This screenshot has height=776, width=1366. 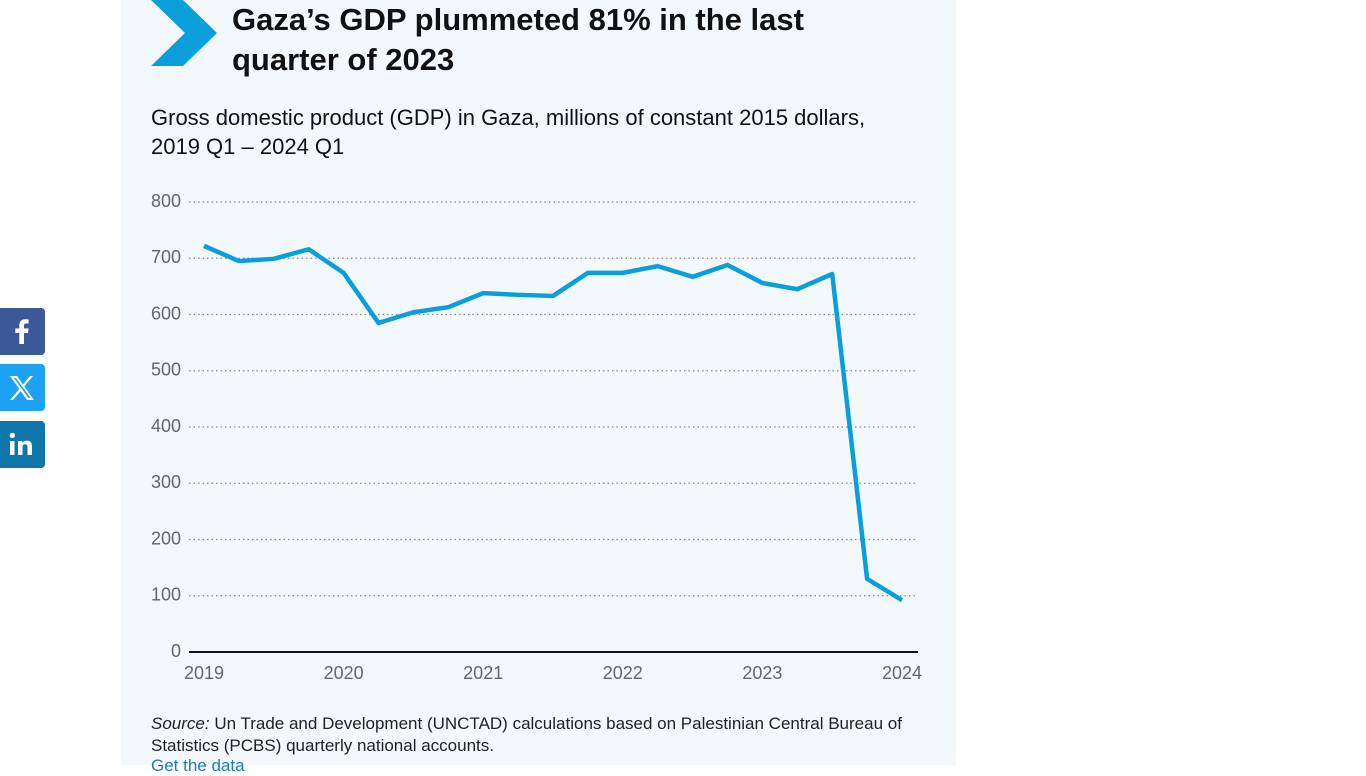 I want to click on facebook-share, so click(x=22, y=331).